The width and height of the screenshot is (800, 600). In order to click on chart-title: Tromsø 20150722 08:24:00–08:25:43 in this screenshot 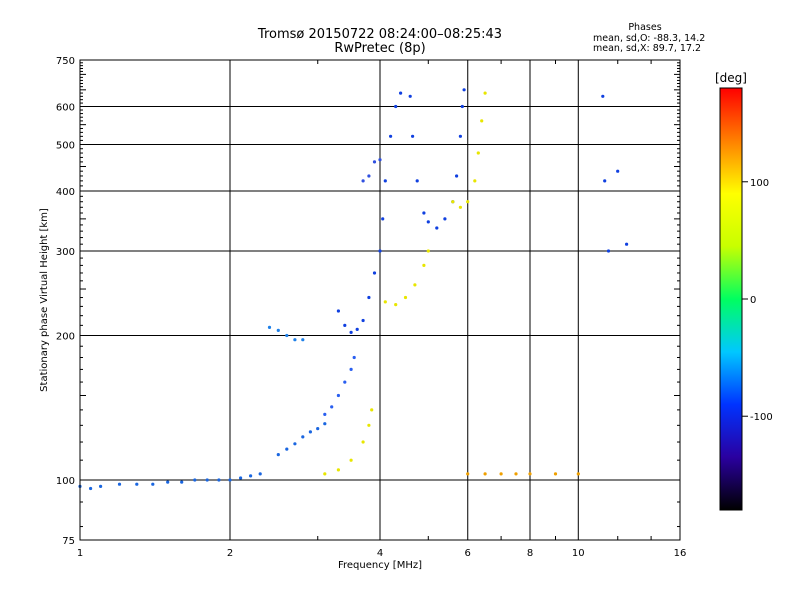, I will do `click(380, 34)`.